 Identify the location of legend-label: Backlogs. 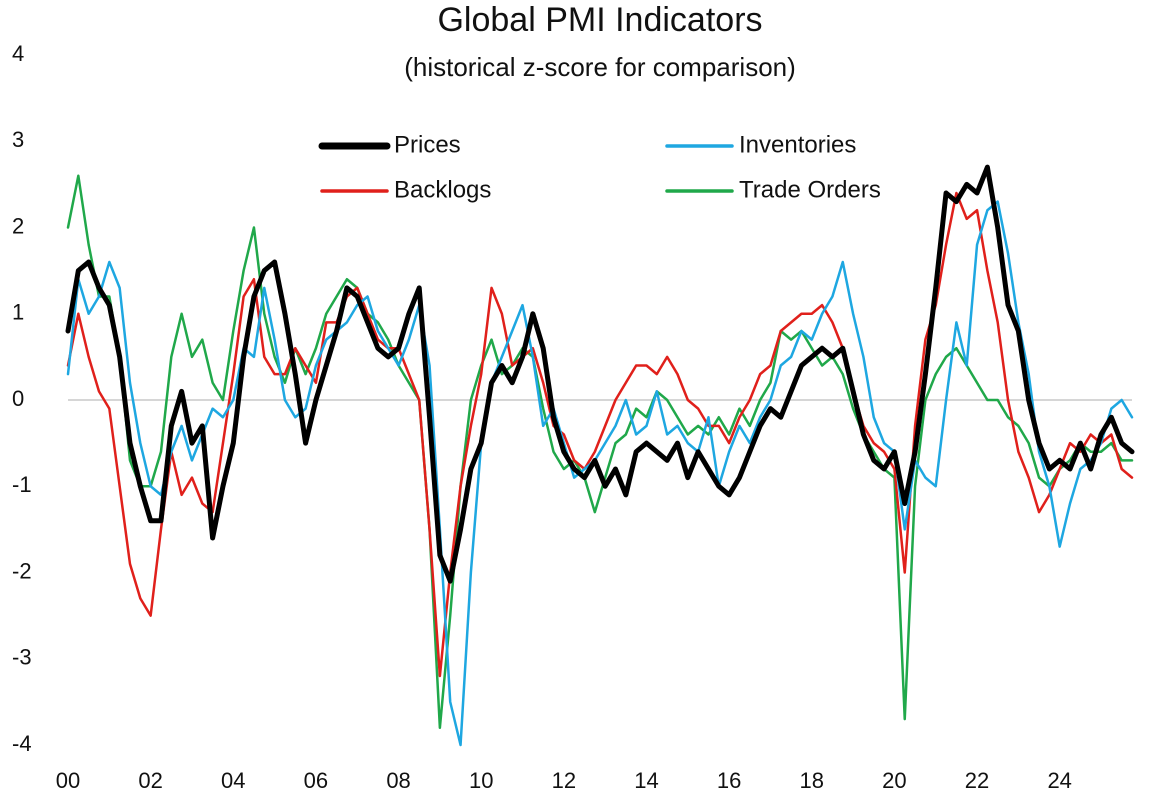
(442, 189).